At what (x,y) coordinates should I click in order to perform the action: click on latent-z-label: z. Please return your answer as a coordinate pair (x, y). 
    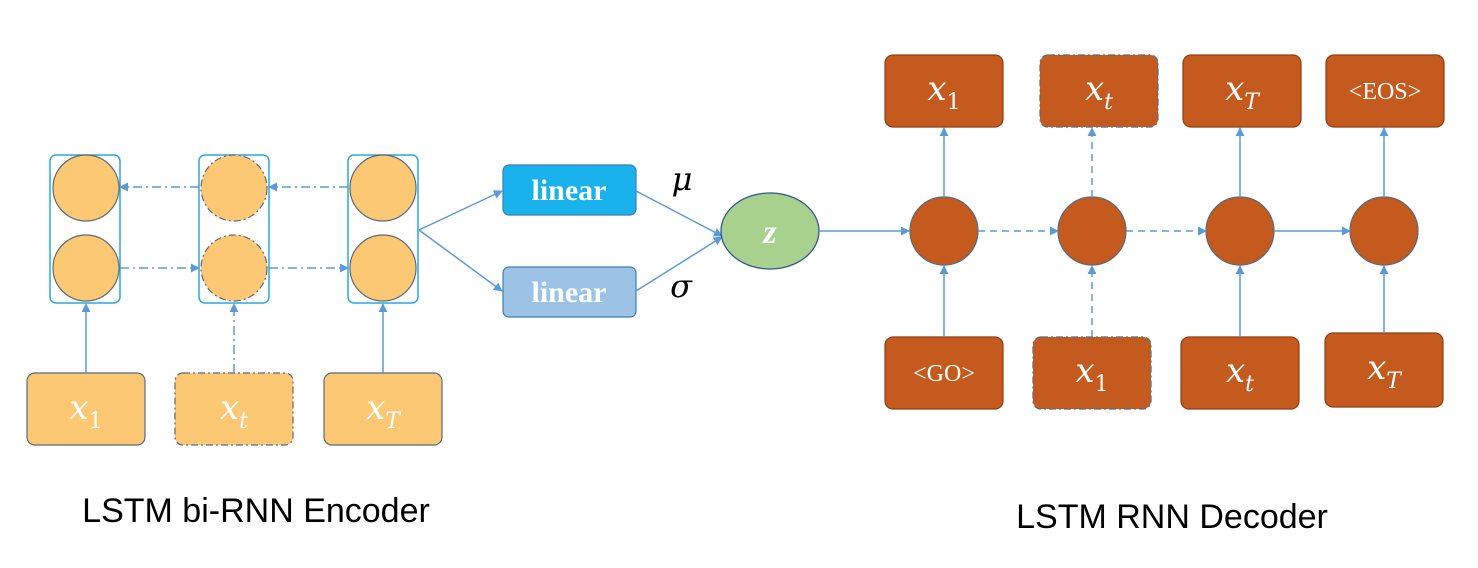
    Looking at the image, I should click on (769, 232).